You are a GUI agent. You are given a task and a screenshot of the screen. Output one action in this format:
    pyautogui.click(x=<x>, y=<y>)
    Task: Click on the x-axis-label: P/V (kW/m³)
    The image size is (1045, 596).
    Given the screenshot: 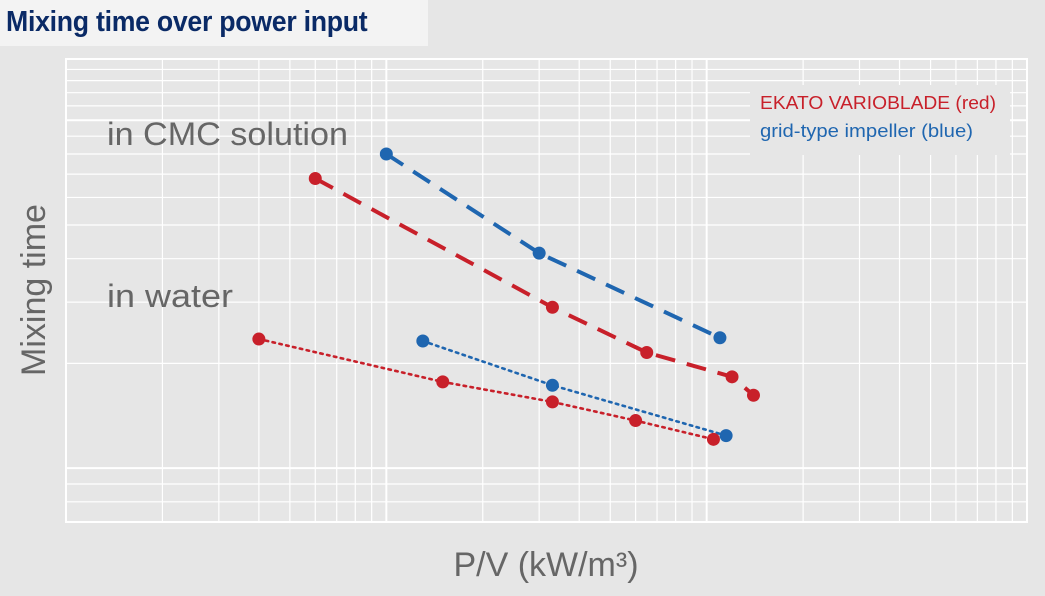 What is the action you would take?
    pyautogui.click(x=545, y=565)
    